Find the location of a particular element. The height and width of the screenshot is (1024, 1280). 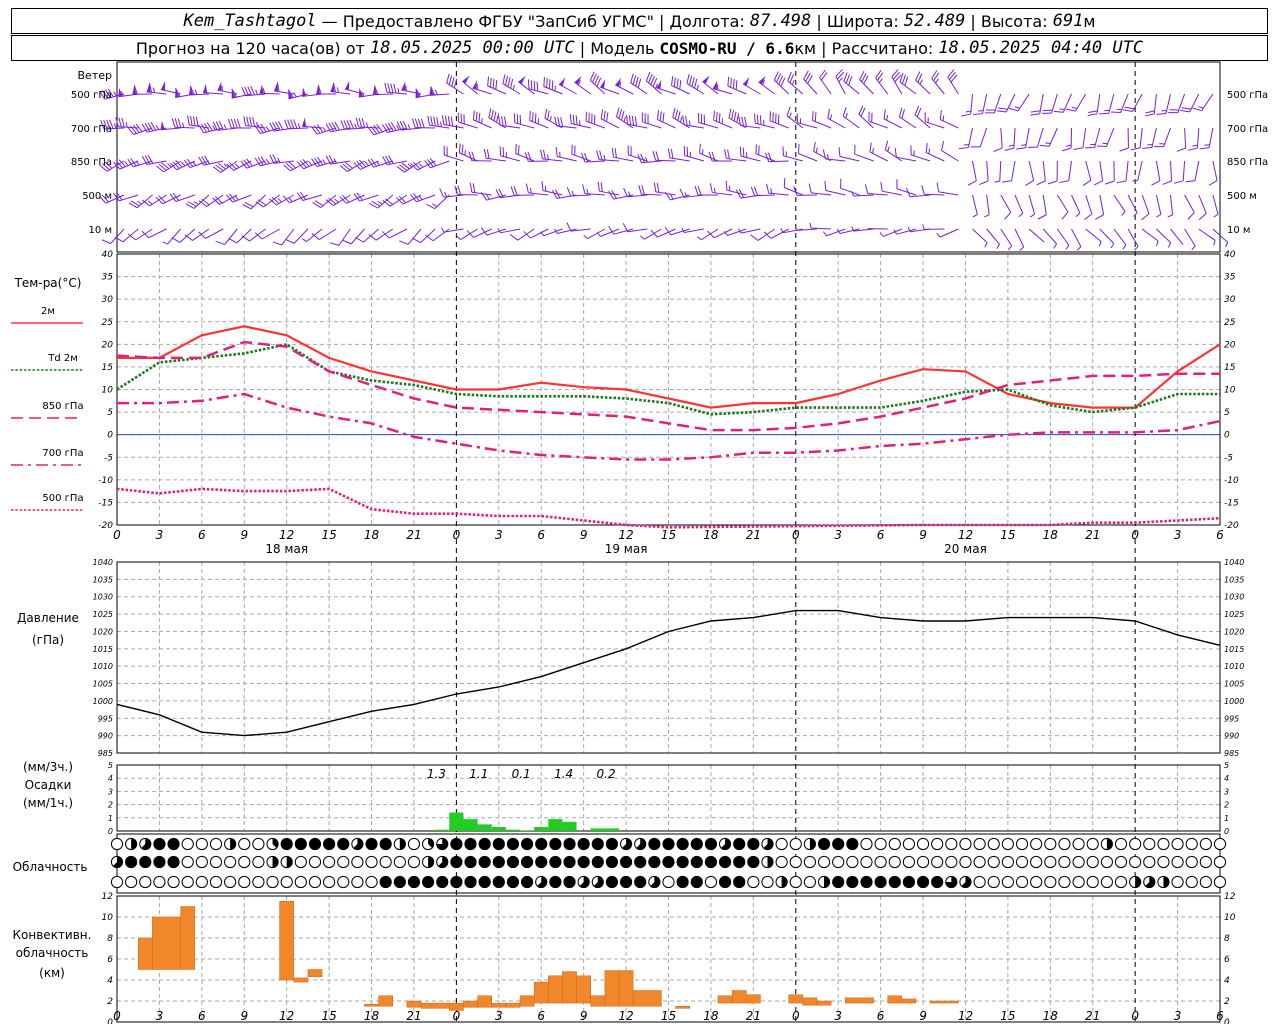

y-tick-label-left: 40 is located at coordinates (108, 255).